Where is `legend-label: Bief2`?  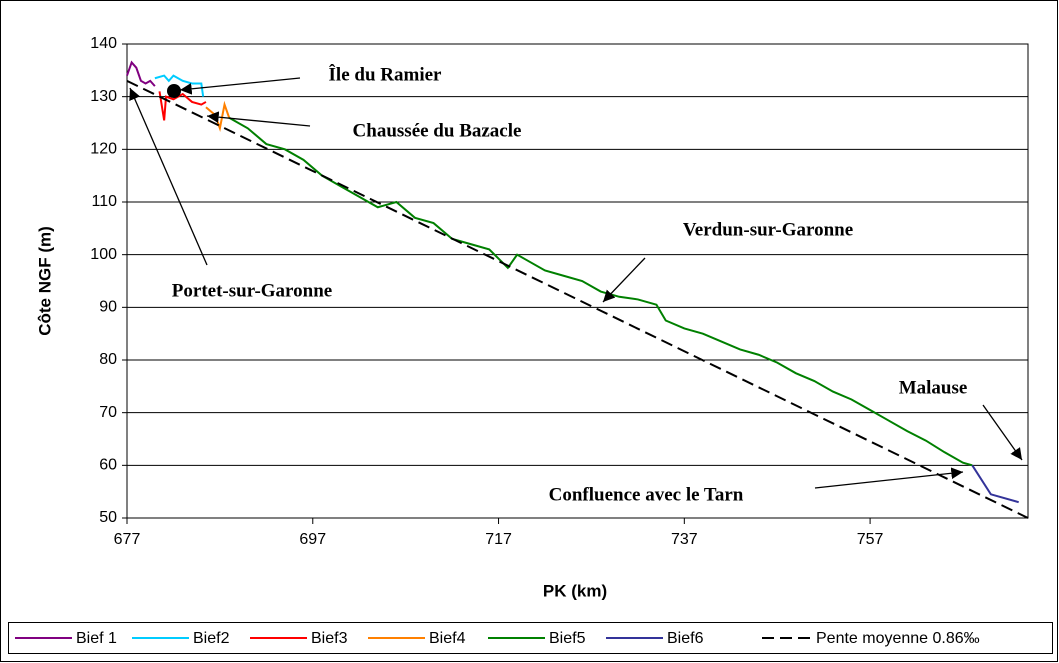 legend-label: Bief2 is located at coordinates (211, 638).